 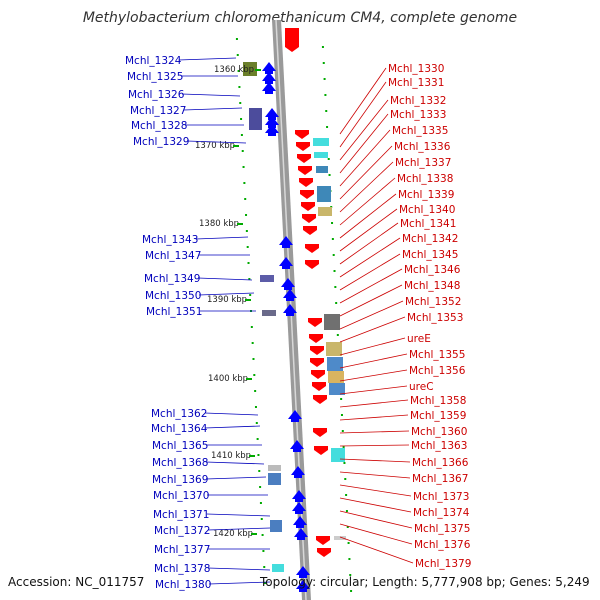 I want to click on reverse-gene-label: Mchl_1352, so click(x=433, y=302).